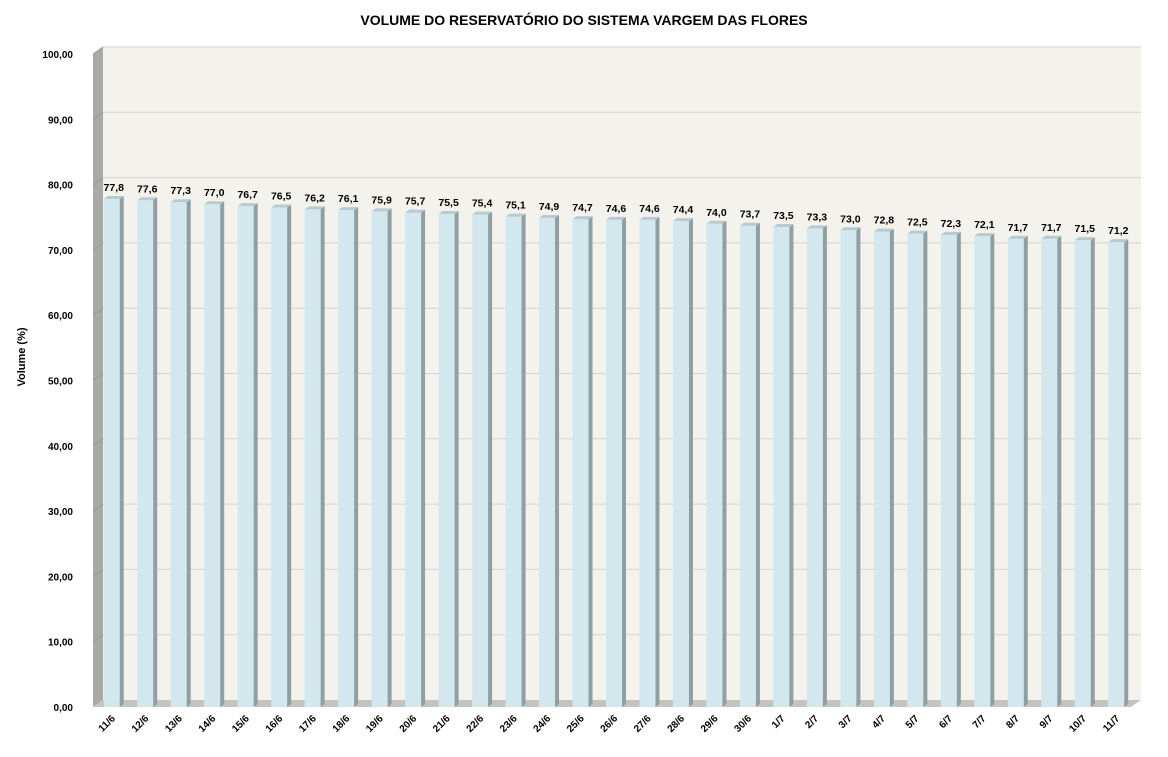  What do you see at coordinates (779, 722) in the screenshot?
I see `x-tick-label: 1/7` at bounding box center [779, 722].